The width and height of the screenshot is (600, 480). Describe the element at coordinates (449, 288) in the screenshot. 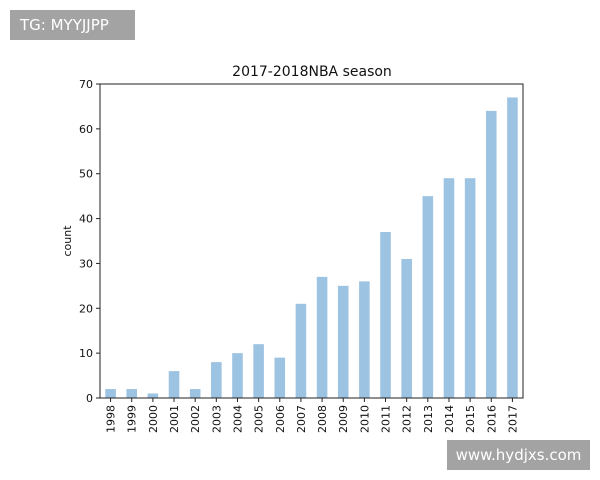

I see `bar-2014` at that location.